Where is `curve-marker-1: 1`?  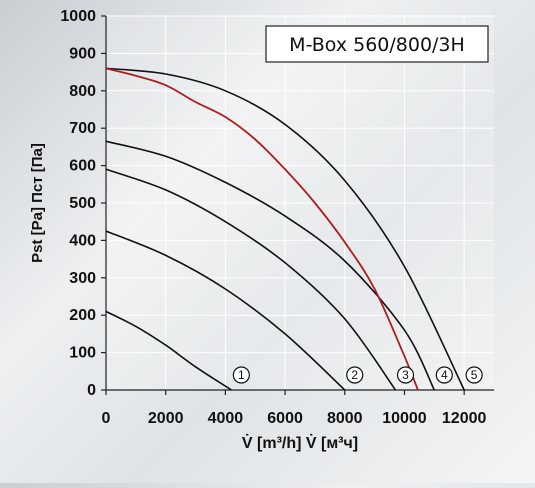 curve-marker-1: 1 is located at coordinates (241, 375).